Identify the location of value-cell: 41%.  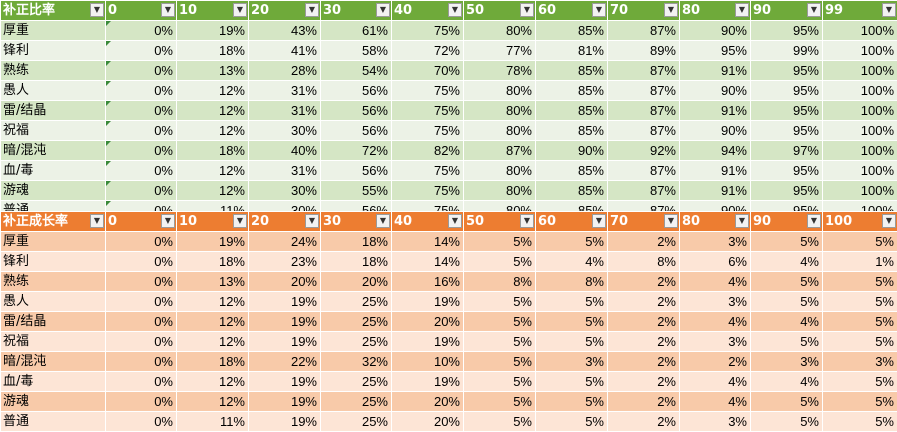
(285, 51).